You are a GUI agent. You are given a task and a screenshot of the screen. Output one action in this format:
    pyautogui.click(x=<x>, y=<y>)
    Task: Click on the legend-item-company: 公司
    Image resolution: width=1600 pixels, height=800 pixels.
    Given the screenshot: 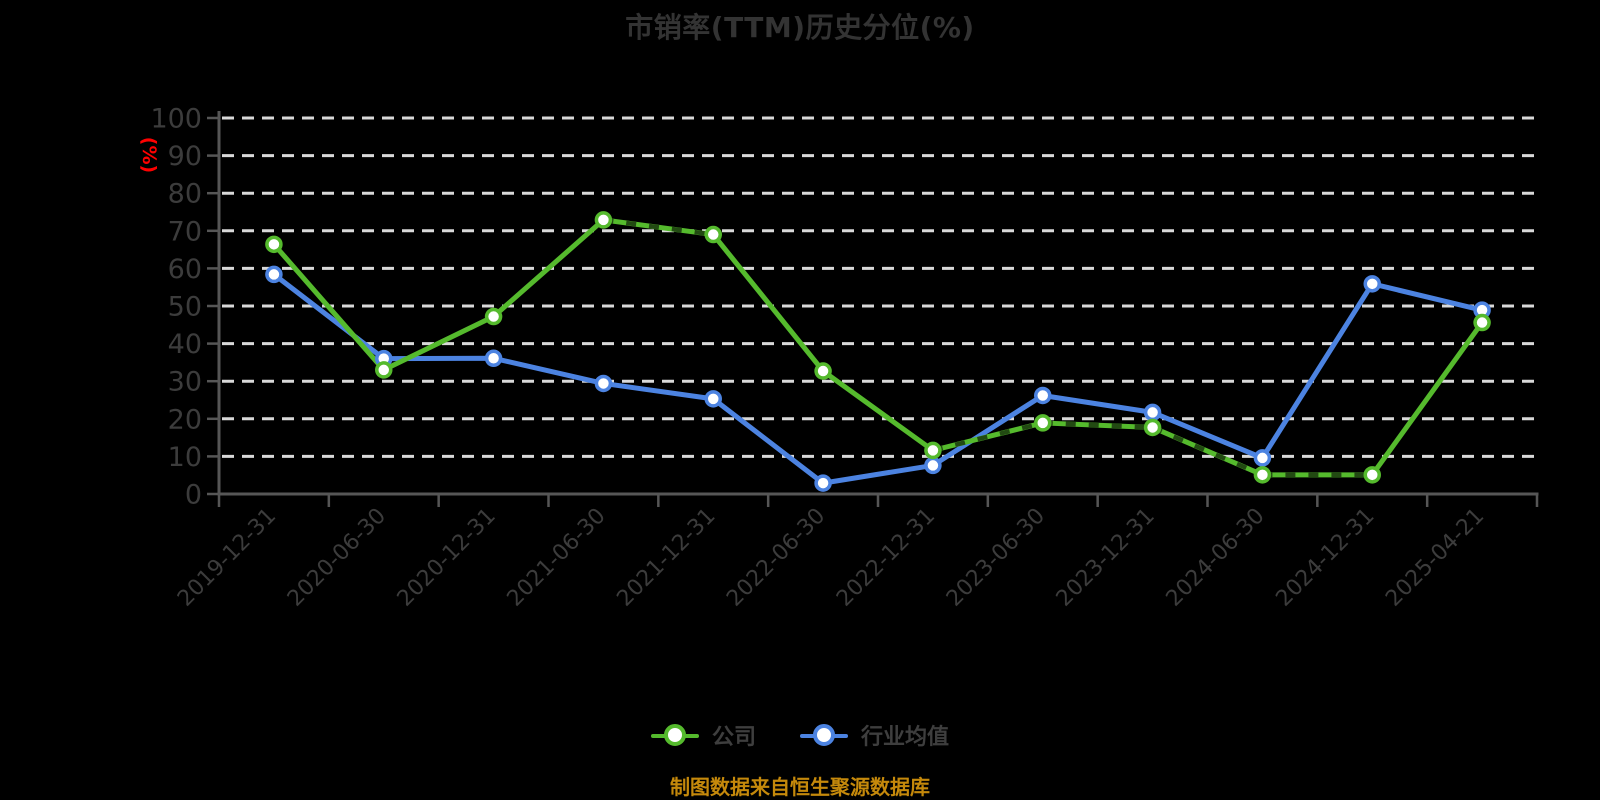 What is the action you would take?
    pyautogui.click(x=703, y=735)
    